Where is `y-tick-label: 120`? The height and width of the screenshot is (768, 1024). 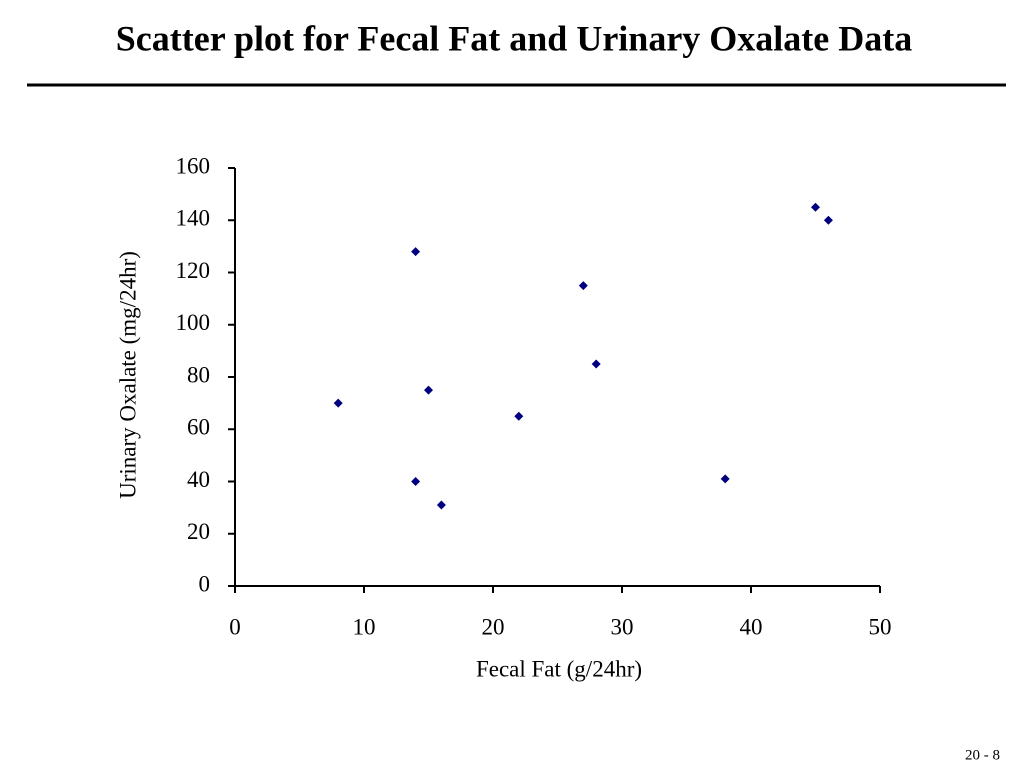
y-tick-label: 120 is located at coordinates (193, 270).